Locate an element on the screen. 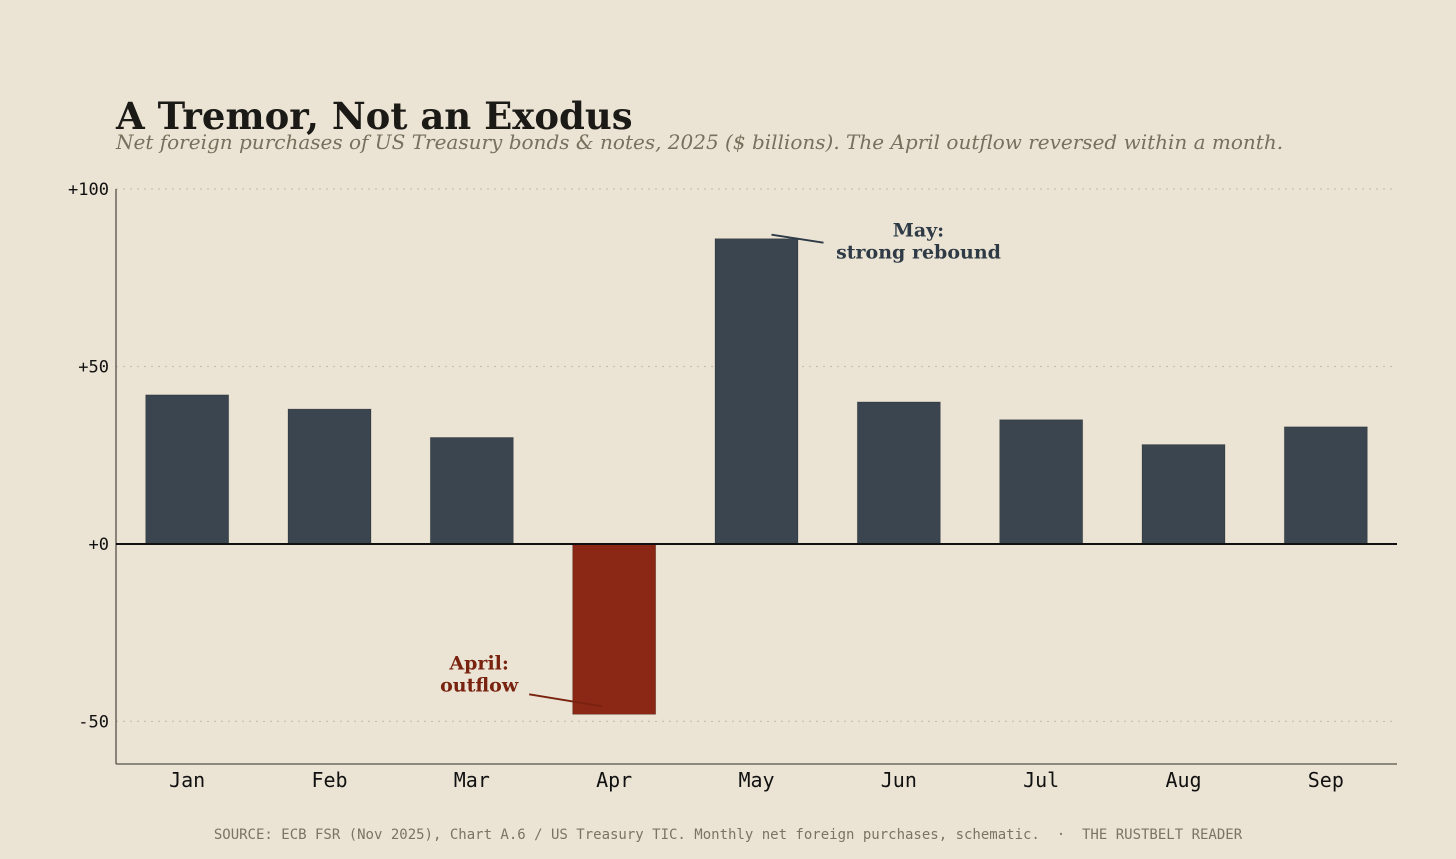 Image resolution: width=1456 pixels, height=859 pixels. x-tick-labels: Jan Feb Mar Apr May Jun Jul Aug Sep is located at coordinates (756, 780).